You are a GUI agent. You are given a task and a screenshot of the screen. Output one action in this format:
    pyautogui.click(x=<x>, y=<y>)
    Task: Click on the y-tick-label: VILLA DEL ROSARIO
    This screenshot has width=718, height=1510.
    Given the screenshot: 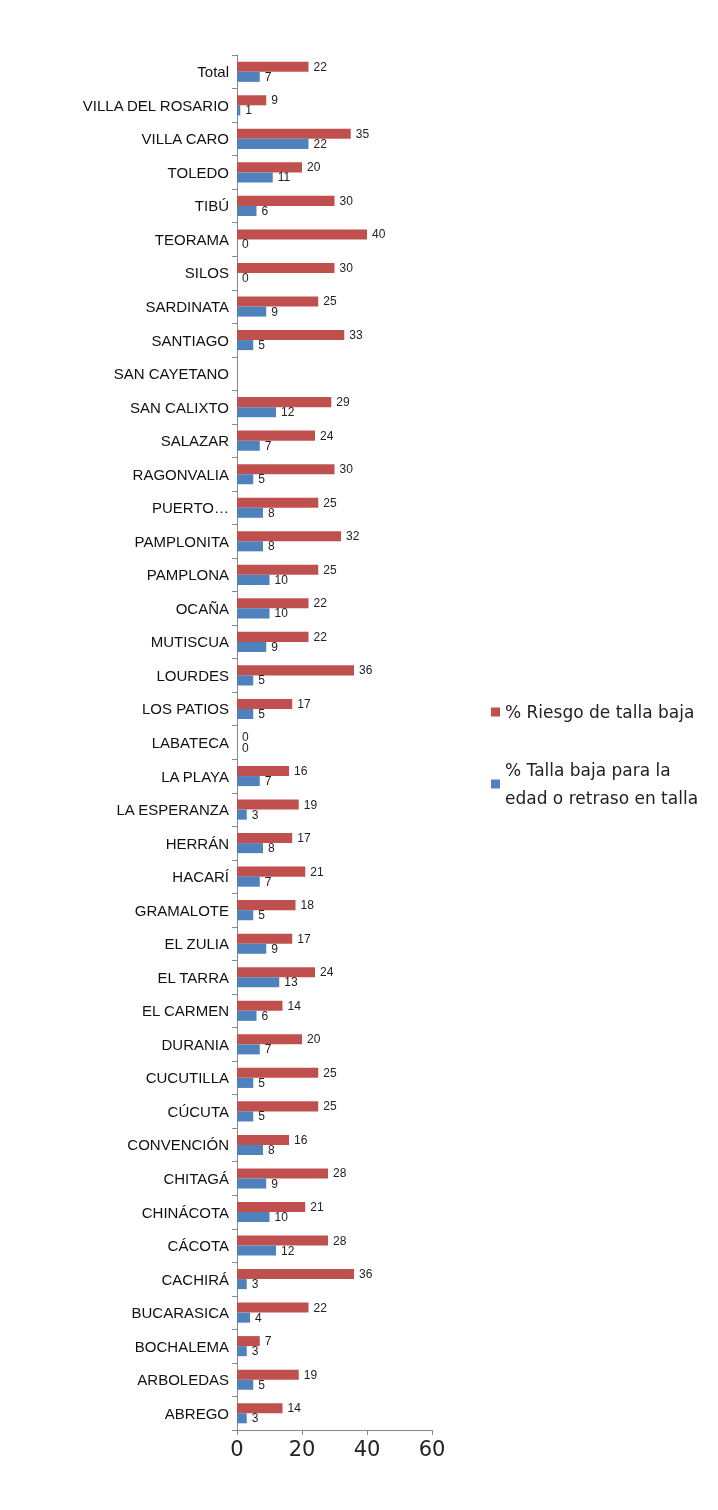 What is the action you would take?
    pyautogui.click(x=155, y=105)
    